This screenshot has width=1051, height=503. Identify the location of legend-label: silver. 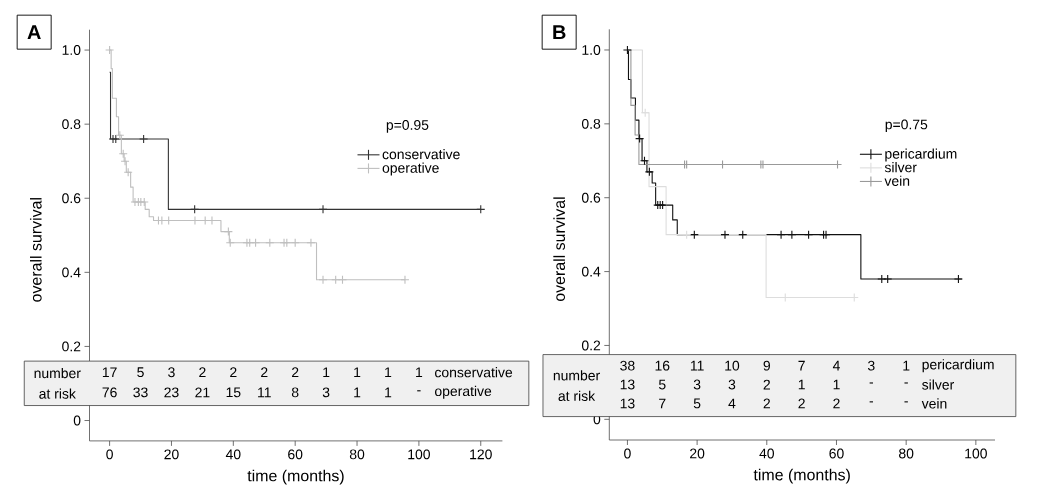
(900, 167).